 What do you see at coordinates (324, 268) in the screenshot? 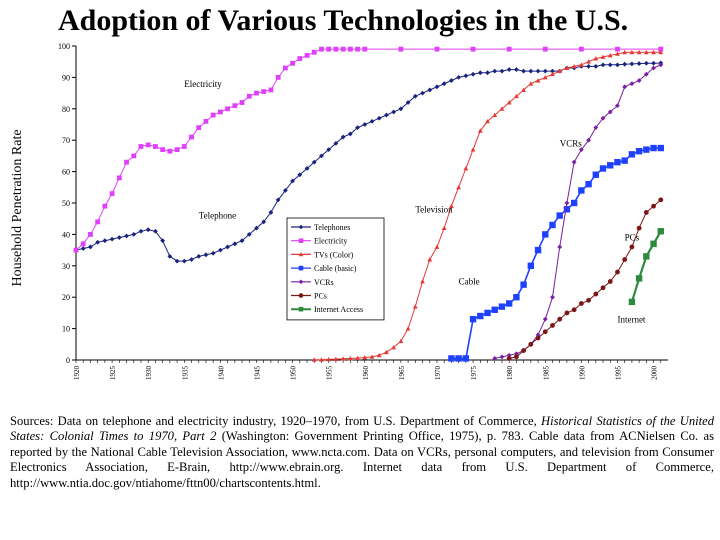
I see `legend-item: Cable (basic)` at bounding box center [324, 268].